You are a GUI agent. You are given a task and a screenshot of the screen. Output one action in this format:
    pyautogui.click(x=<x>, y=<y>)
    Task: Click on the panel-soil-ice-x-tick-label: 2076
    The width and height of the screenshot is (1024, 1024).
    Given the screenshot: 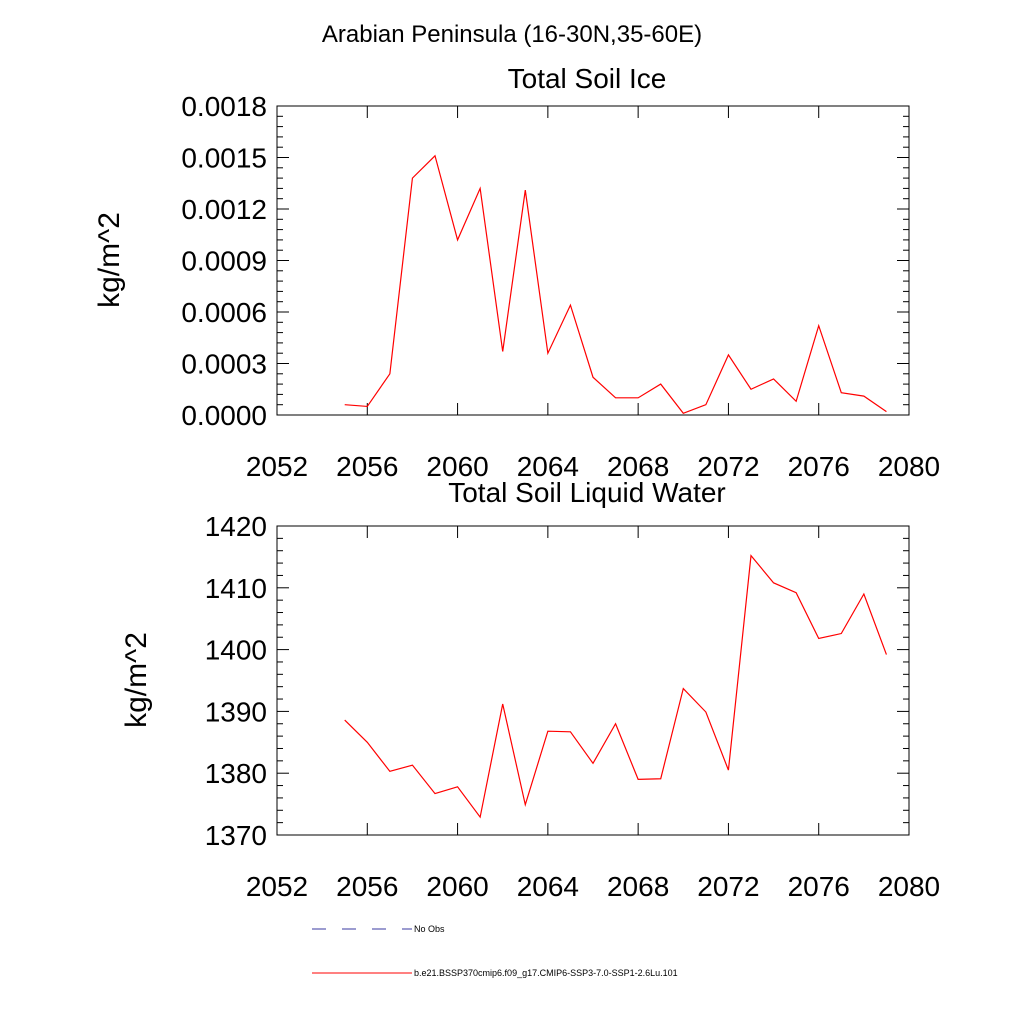 What is the action you would take?
    pyautogui.click(x=819, y=466)
    